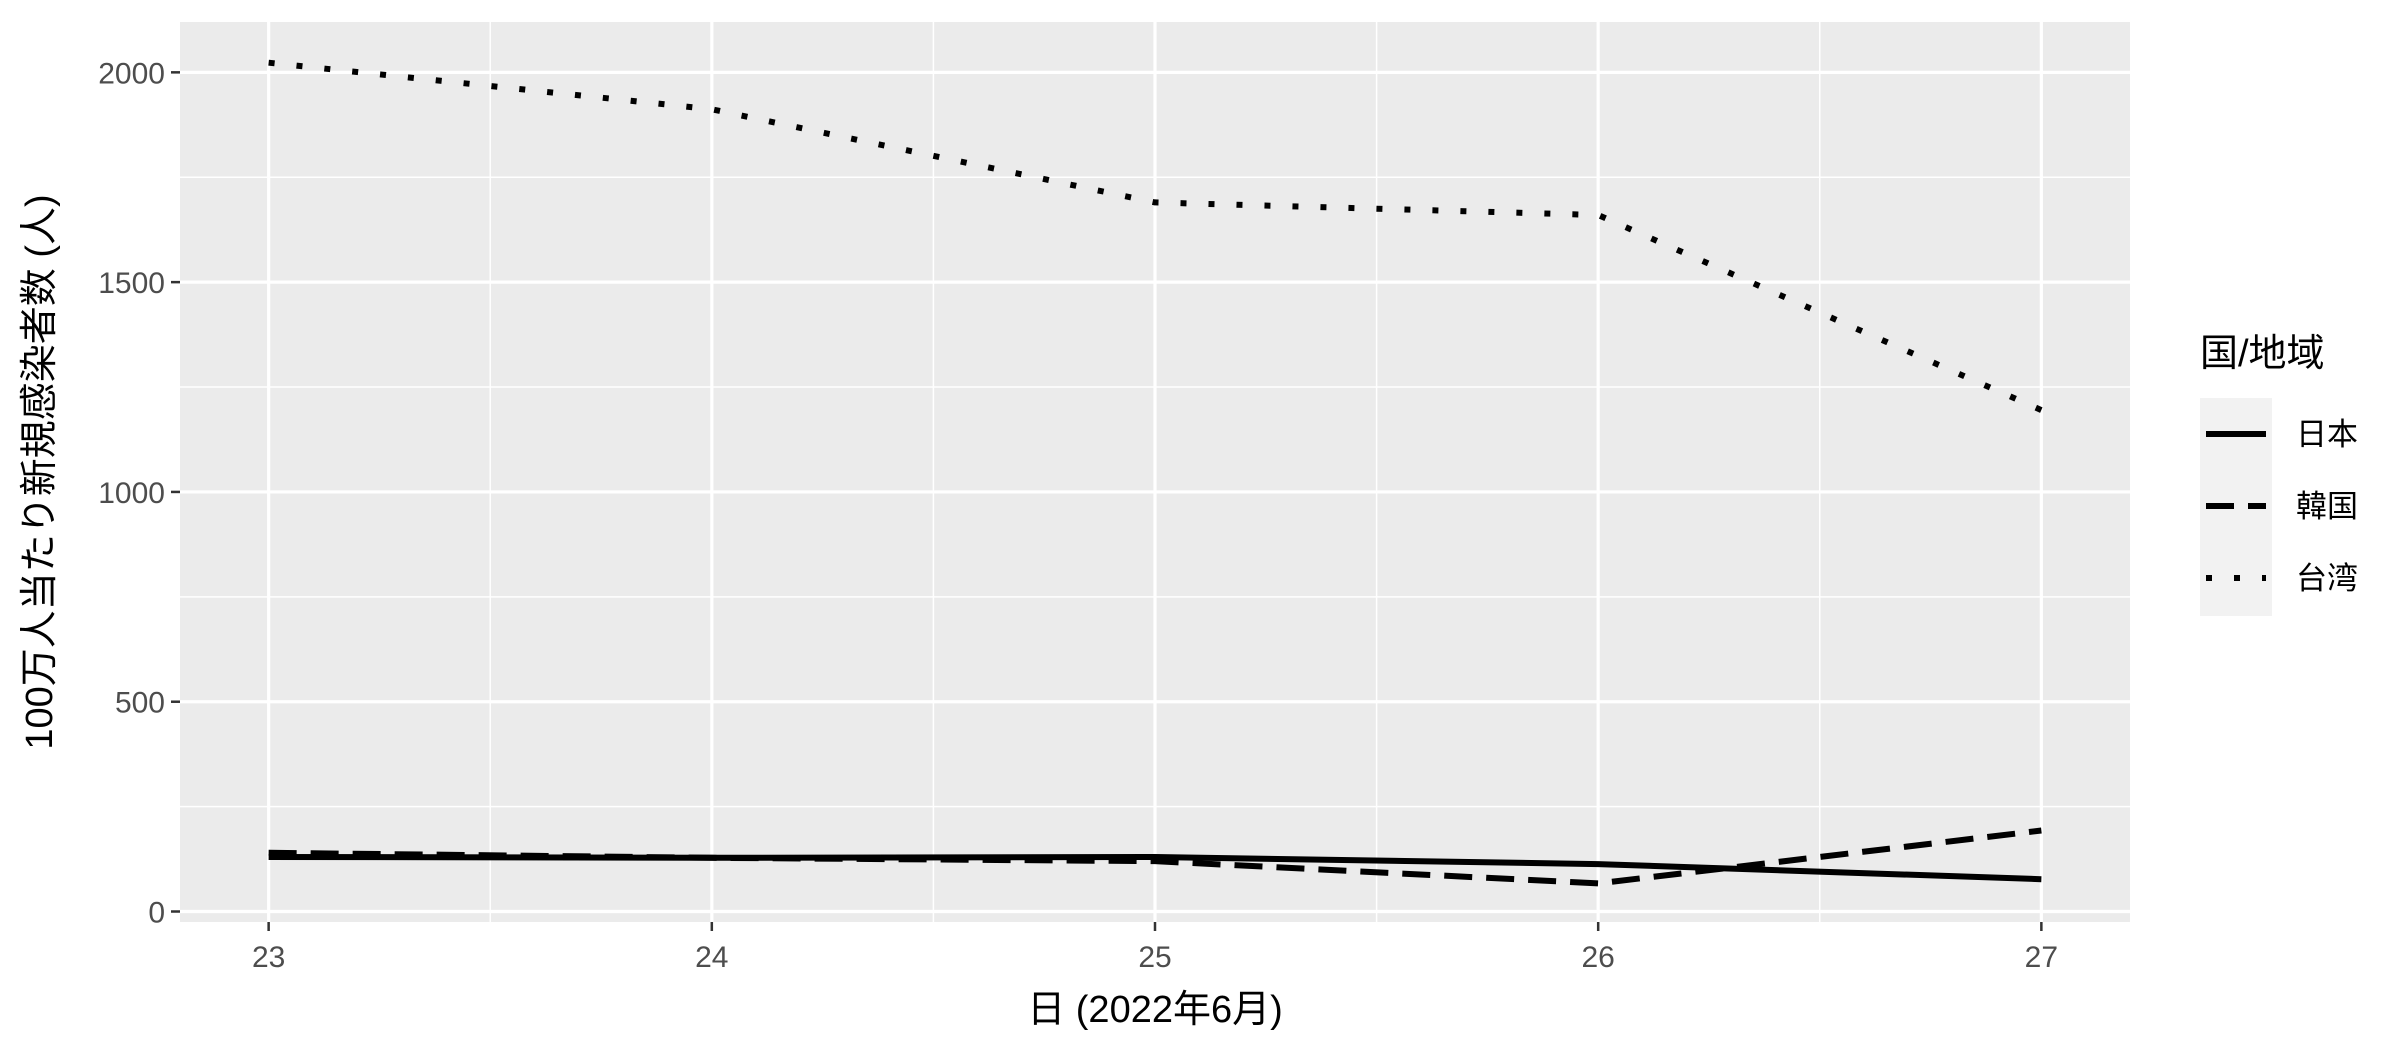  Describe the element at coordinates (2327, 506) in the screenshot. I see `legend-label: 韓国` at that location.